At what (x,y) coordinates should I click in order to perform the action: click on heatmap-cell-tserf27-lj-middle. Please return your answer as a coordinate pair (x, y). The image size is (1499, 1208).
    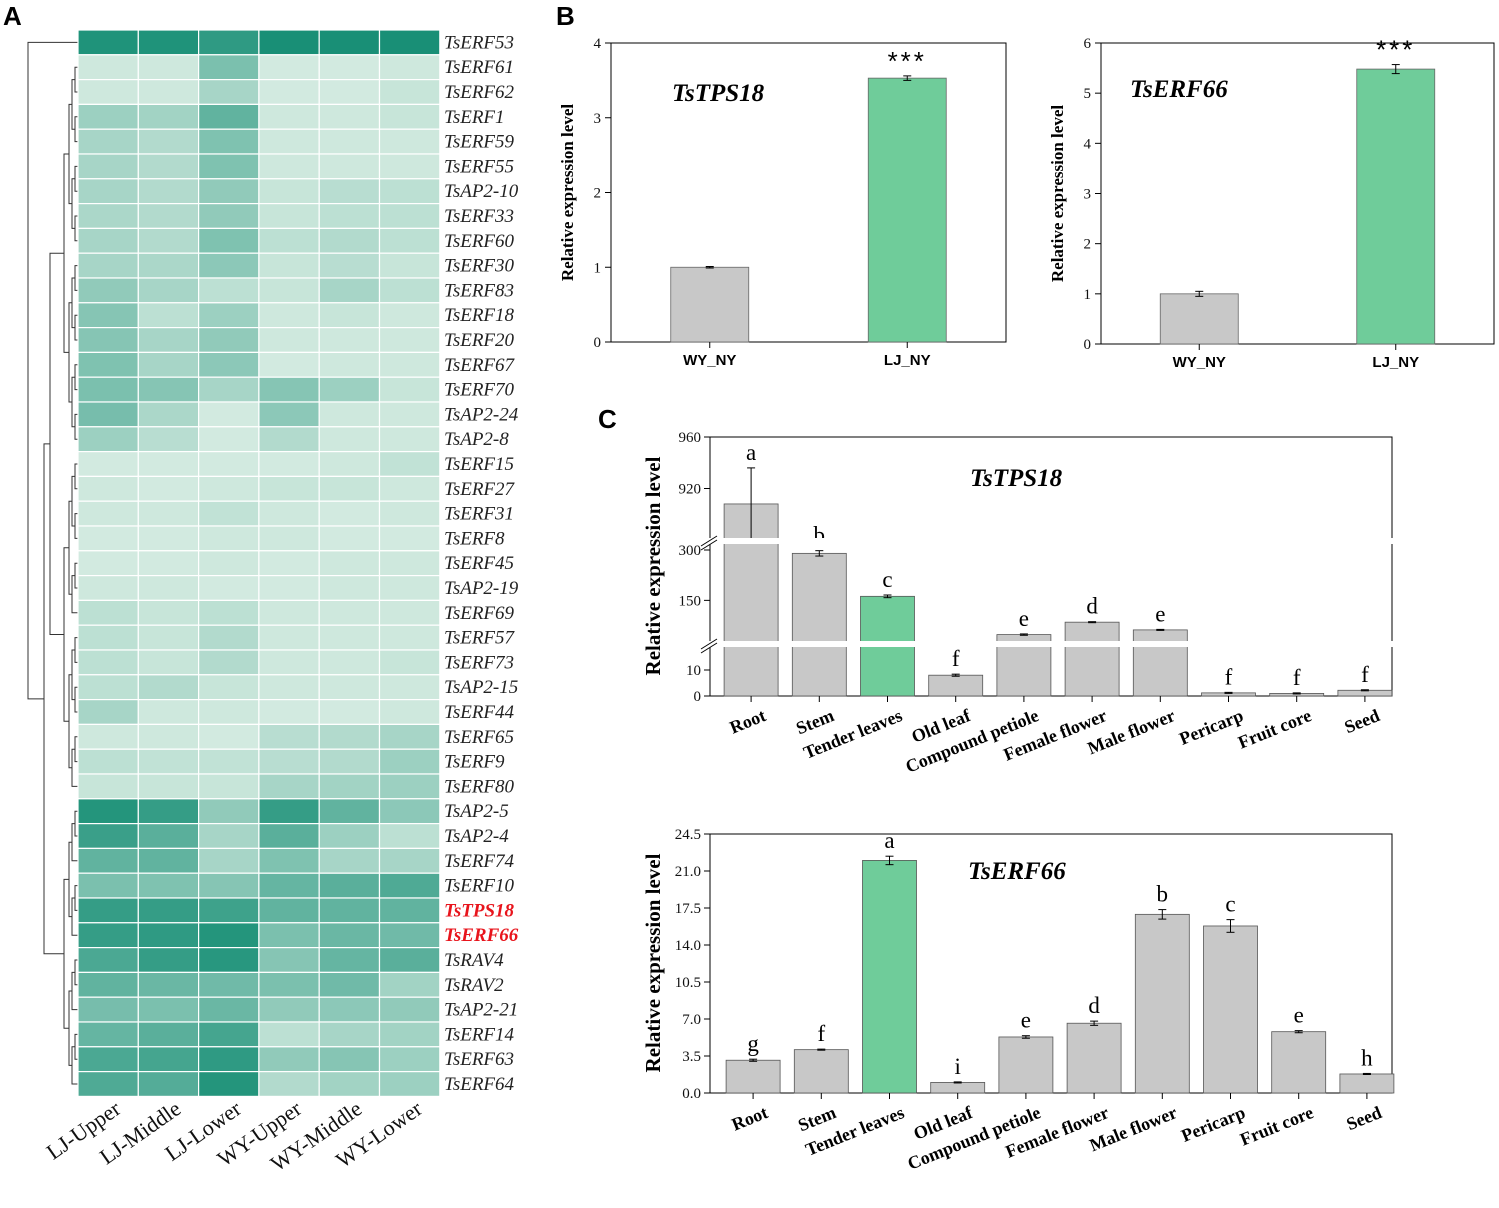
    Looking at the image, I should click on (168, 488).